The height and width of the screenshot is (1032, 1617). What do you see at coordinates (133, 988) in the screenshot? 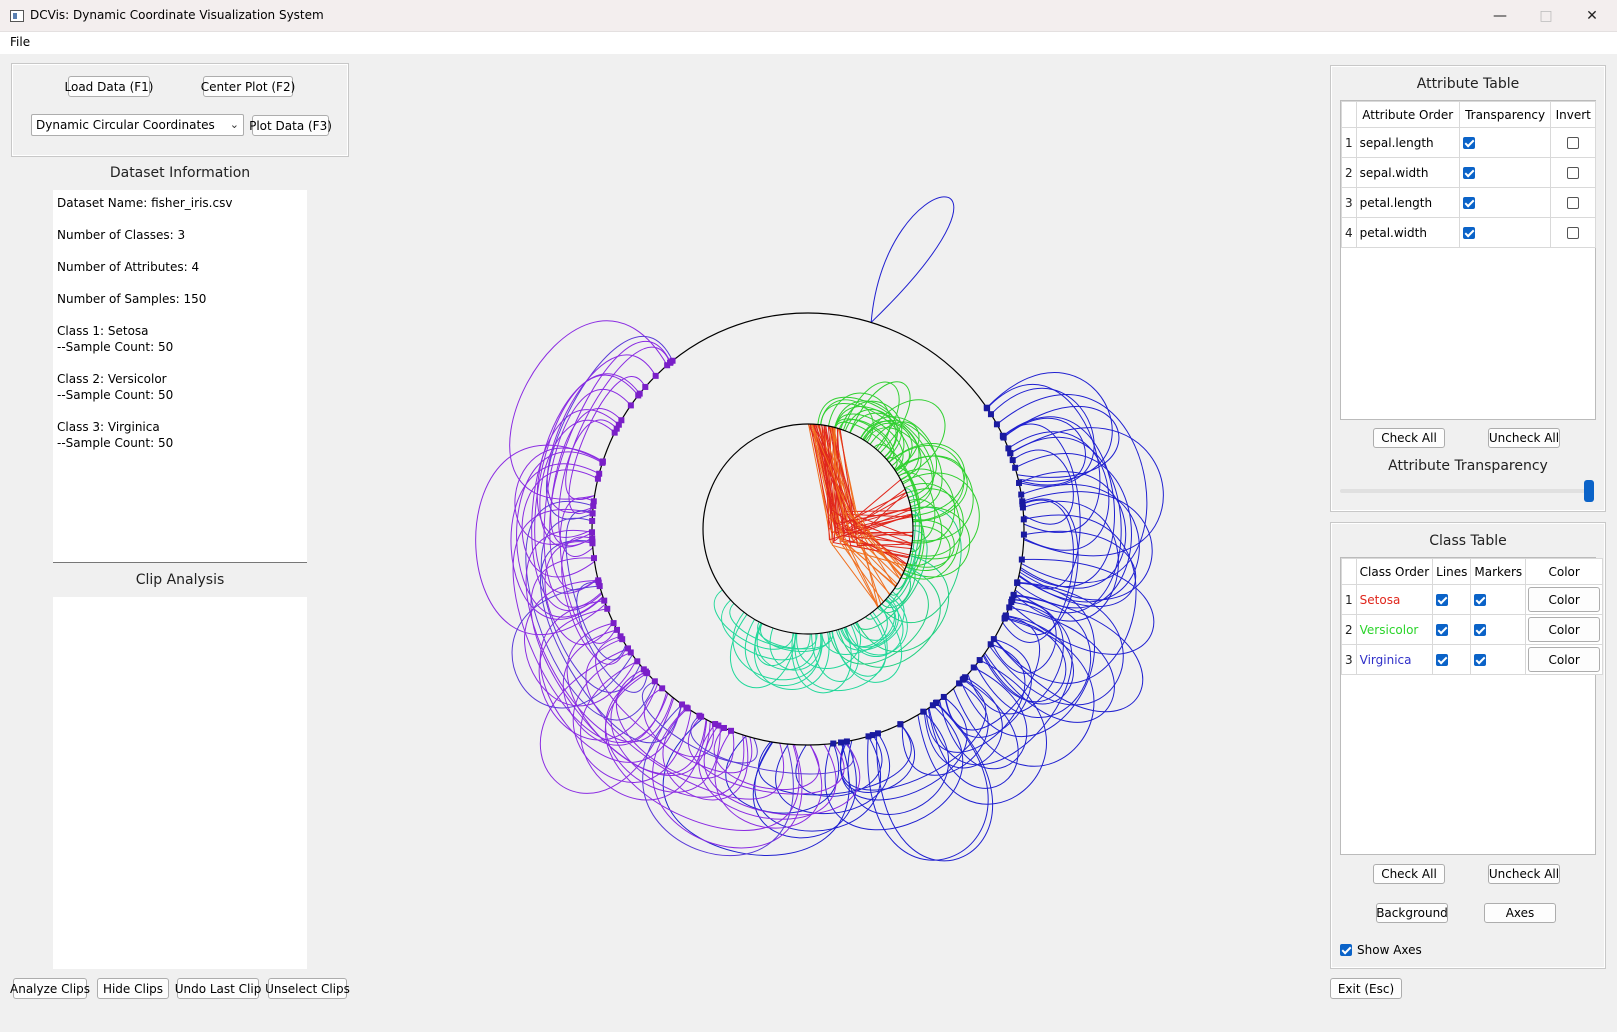
I see `hide-clips-button: Hide Clips` at bounding box center [133, 988].